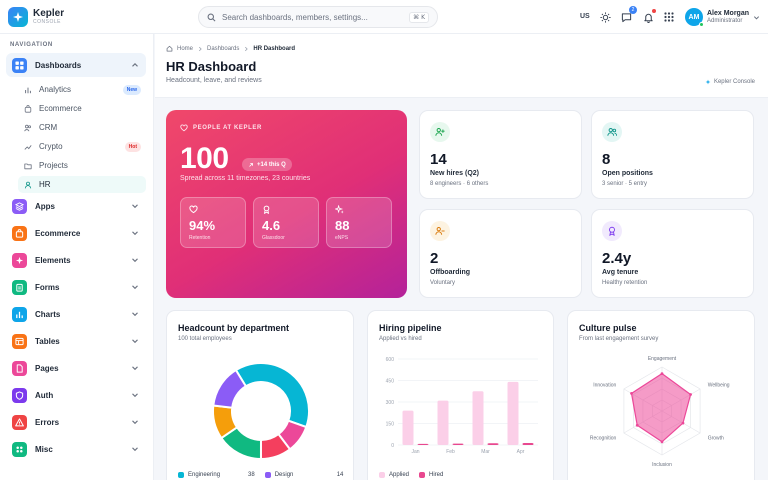  What do you see at coordinates (450, 452) in the screenshot?
I see `x-tick-label: Feb` at bounding box center [450, 452].